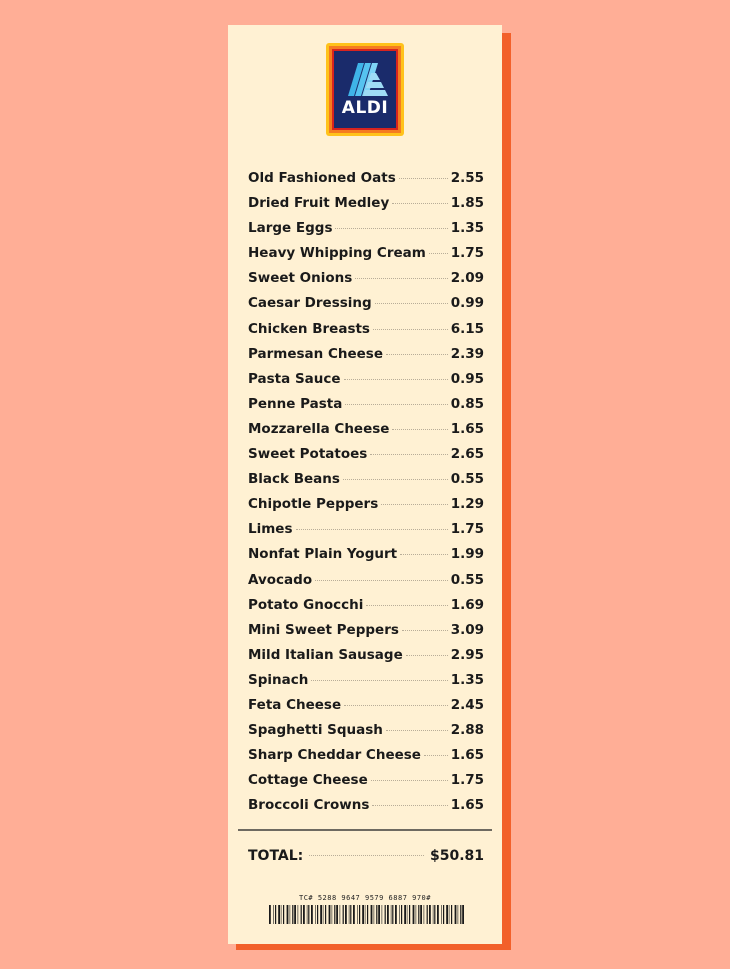  What do you see at coordinates (295, 403) in the screenshot?
I see `item-name: Penne Pasta` at bounding box center [295, 403].